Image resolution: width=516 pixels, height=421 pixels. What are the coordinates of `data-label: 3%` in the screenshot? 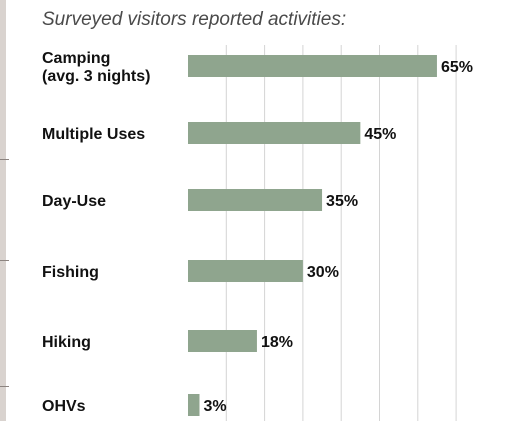 It's located at (214, 406).